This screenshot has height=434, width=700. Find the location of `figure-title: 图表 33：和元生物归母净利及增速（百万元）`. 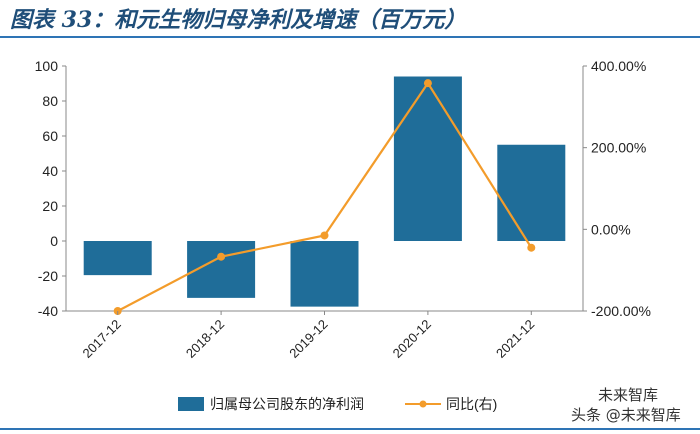

figure-title: 图表 33：和元生物归母净利及增速（百万元） is located at coordinates (238, 20).